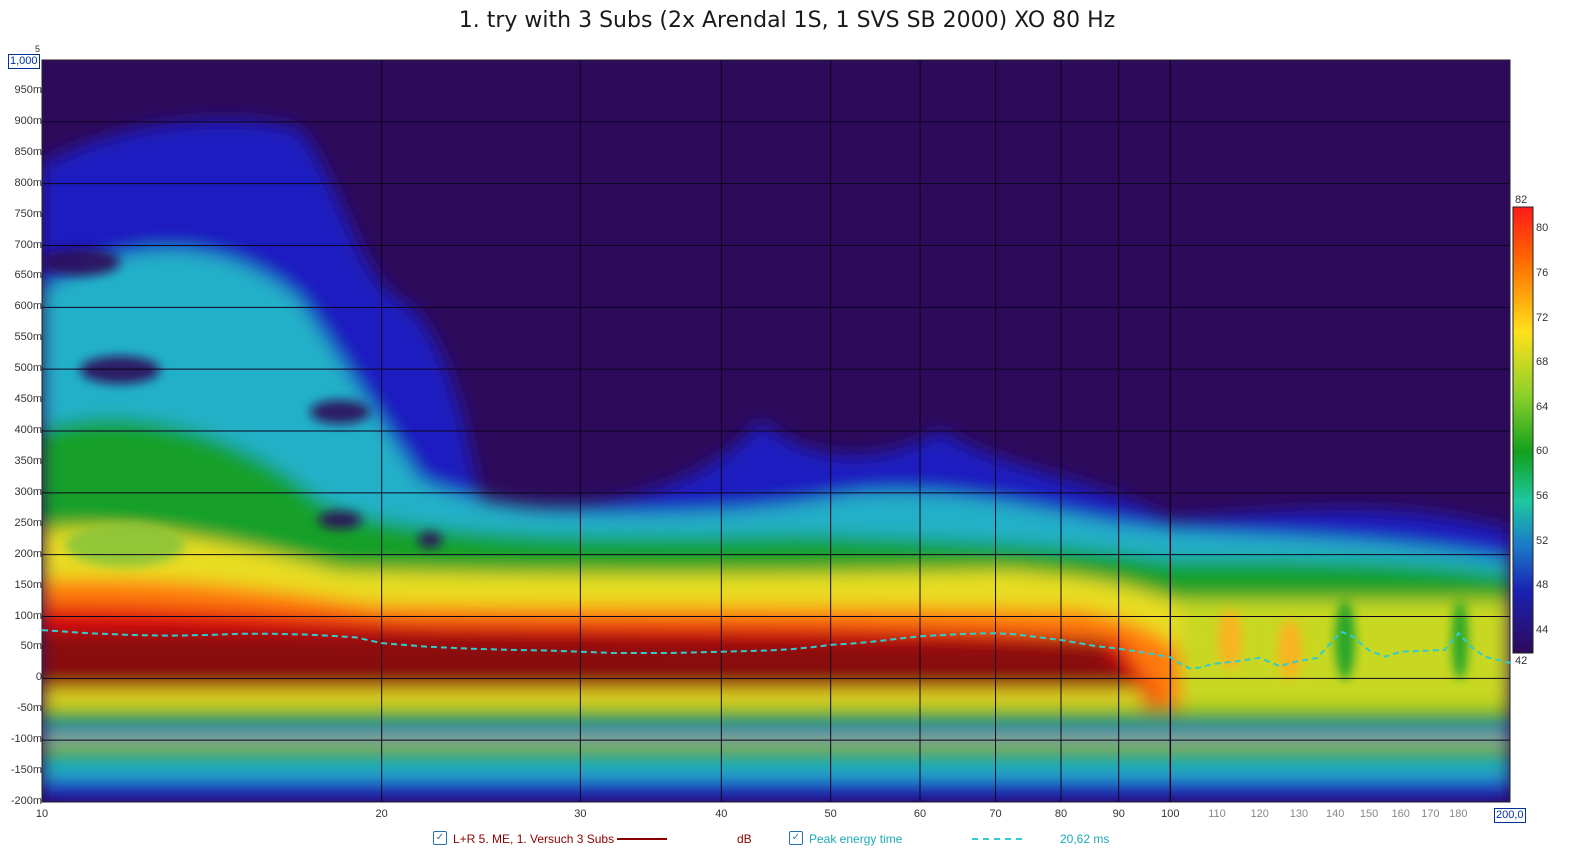 Image resolution: width=1574 pixels, height=853 pixels. What do you see at coordinates (28, 306) in the screenshot?
I see `y-tick-label: 600m` at bounding box center [28, 306].